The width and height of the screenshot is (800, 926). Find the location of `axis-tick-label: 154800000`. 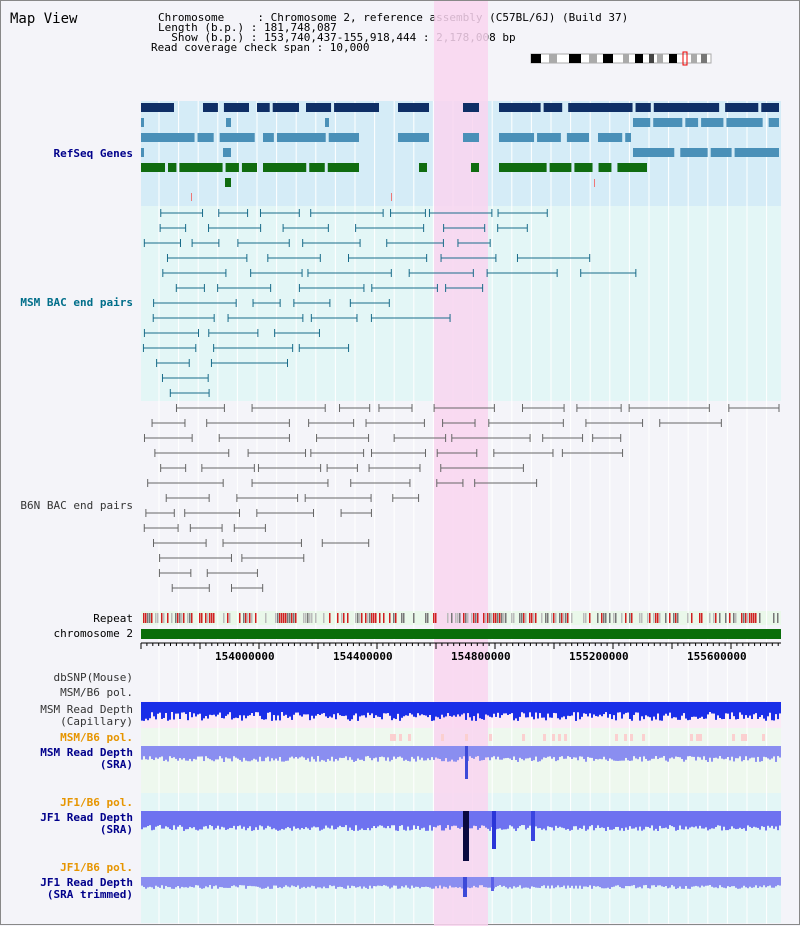

axis-tick-label: 154800000 is located at coordinates (481, 656).